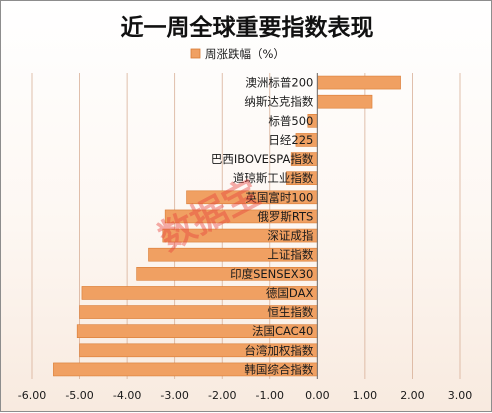 This screenshot has height=413, width=492. What do you see at coordinates (262, 159) in the screenshot?
I see `category-label: 巴西IBOVESPA指数` at bounding box center [262, 159].